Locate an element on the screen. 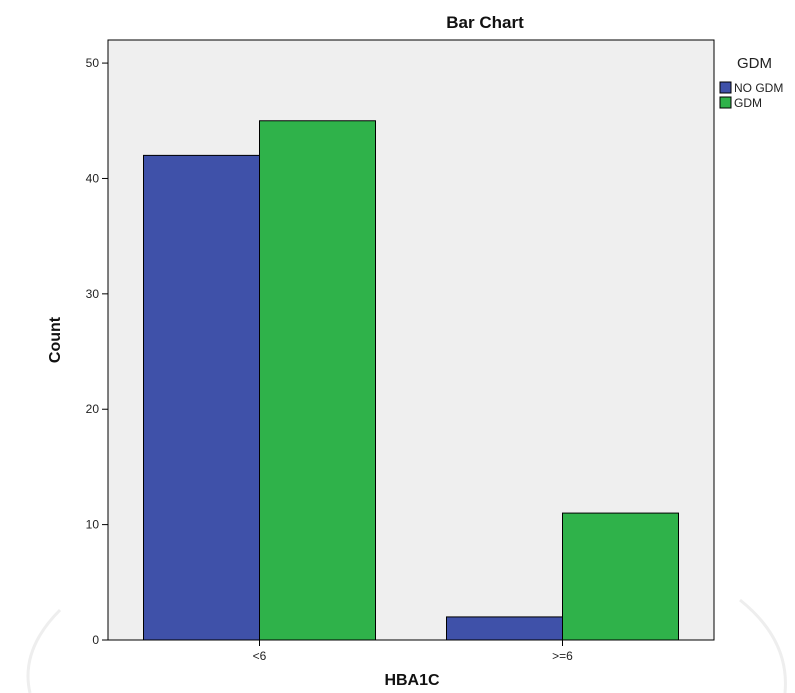  decorative-arc-right is located at coordinates (763, 645).